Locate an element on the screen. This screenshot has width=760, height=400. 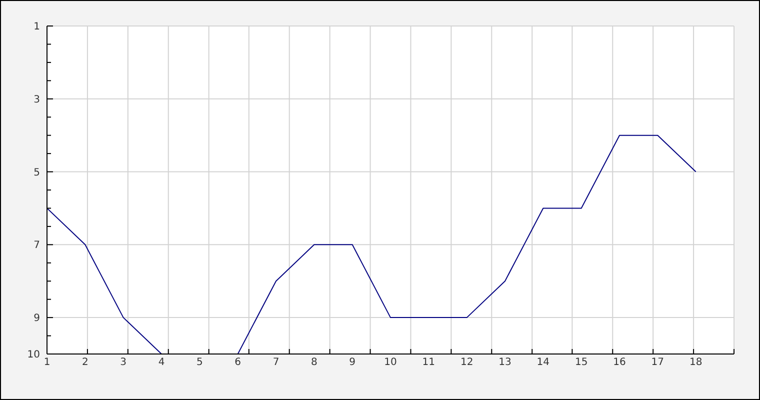
x-tick-label: 10 is located at coordinates (390, 362).